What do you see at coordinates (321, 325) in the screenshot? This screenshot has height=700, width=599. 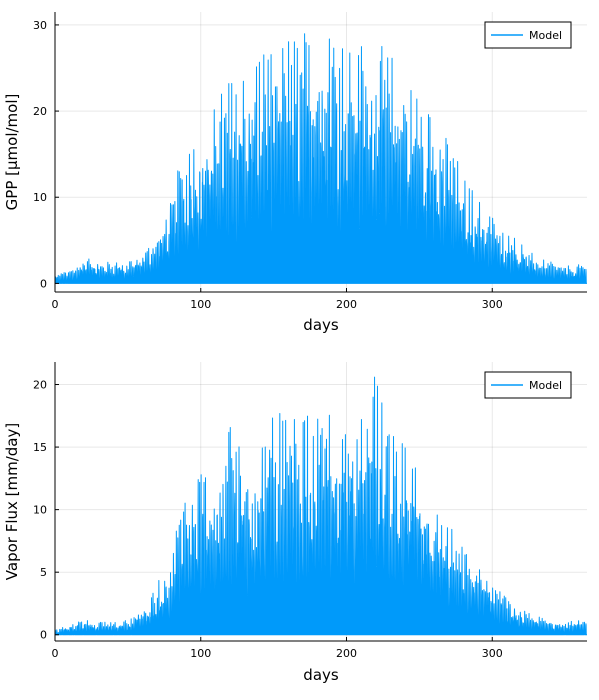 I see `gpp-x-axis-label: days` at bounding box center [321, 325].